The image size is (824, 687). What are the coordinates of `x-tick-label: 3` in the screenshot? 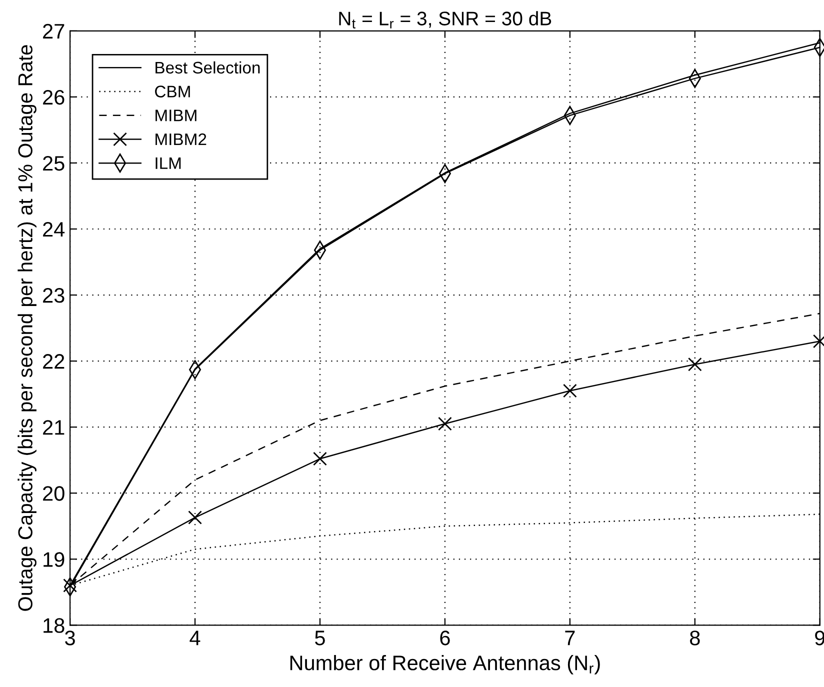 It's located at (70, 638).